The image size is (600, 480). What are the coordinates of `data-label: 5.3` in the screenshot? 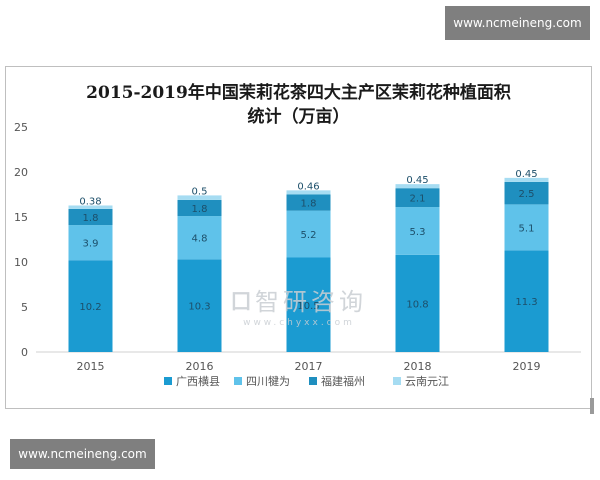 It's located at (418, 232).